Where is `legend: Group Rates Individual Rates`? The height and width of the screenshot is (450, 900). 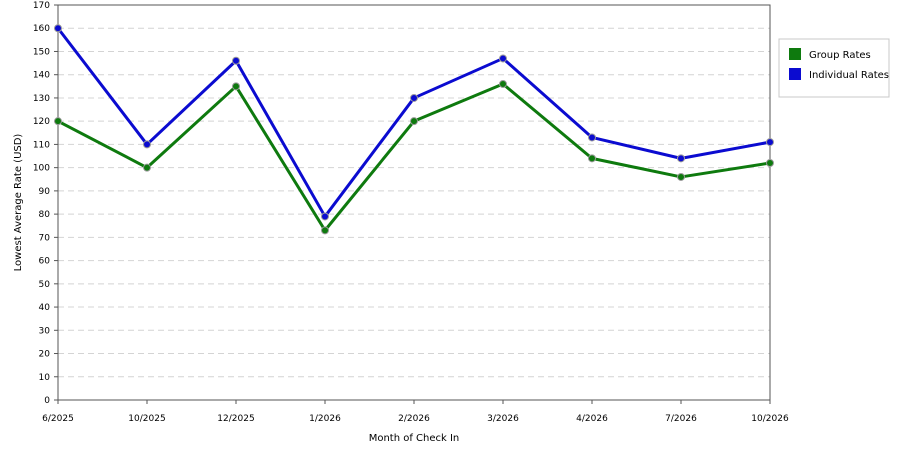 legend: Group Rates Individual Rates is located at coordinates (834, 68).